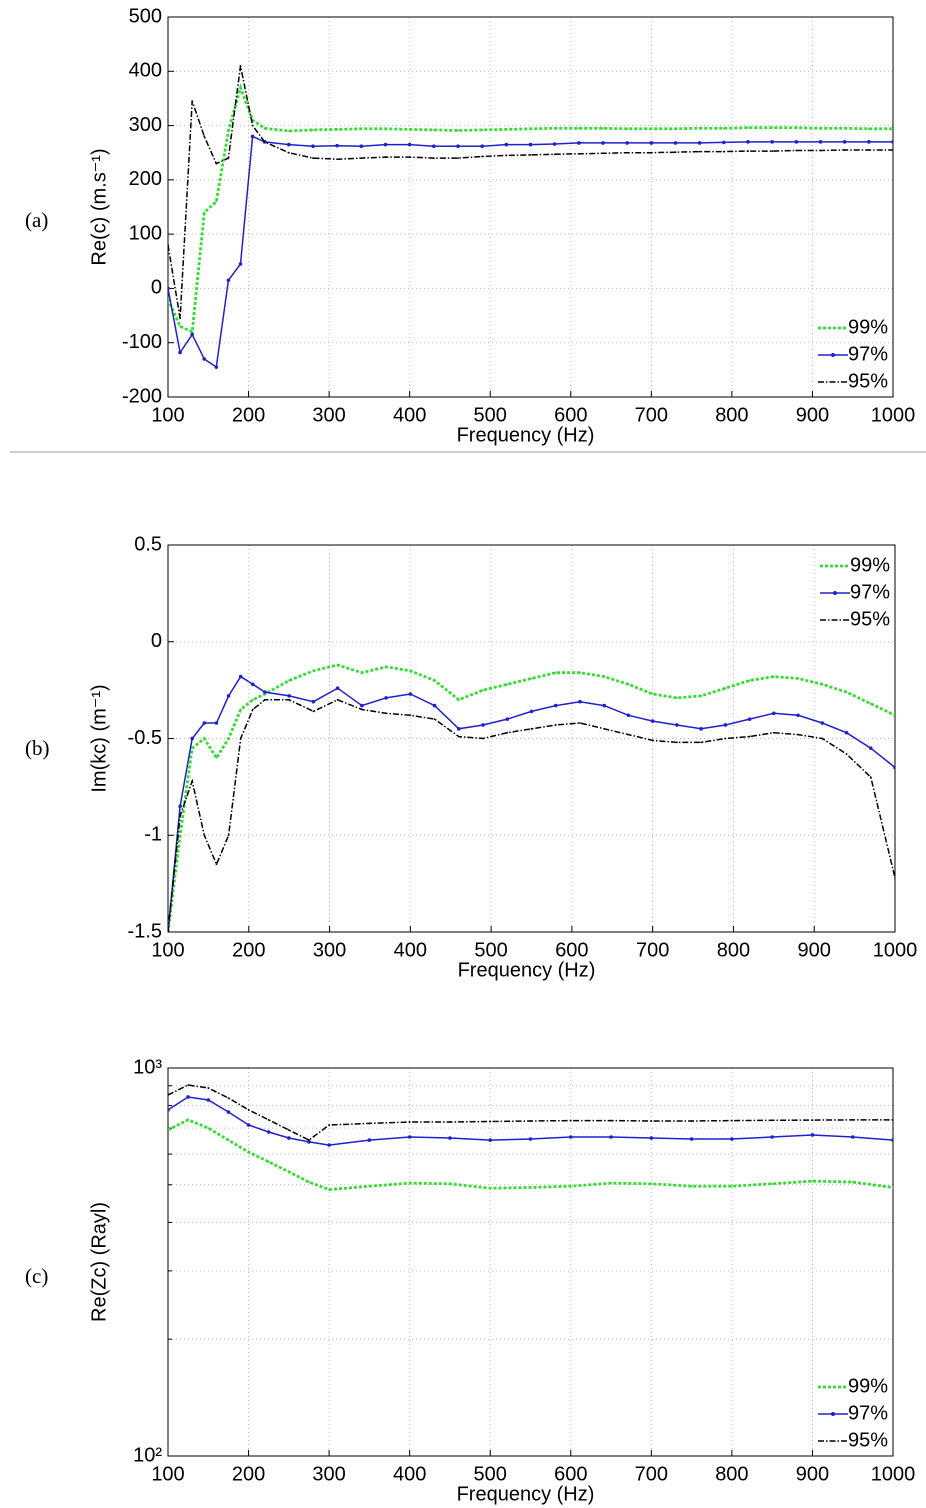 The width and height of the screenshot is (926, 1508). Describe the element at coordinates (855, 592) in the screenshot. I see `legend: 99% 97% 95%` at that location.